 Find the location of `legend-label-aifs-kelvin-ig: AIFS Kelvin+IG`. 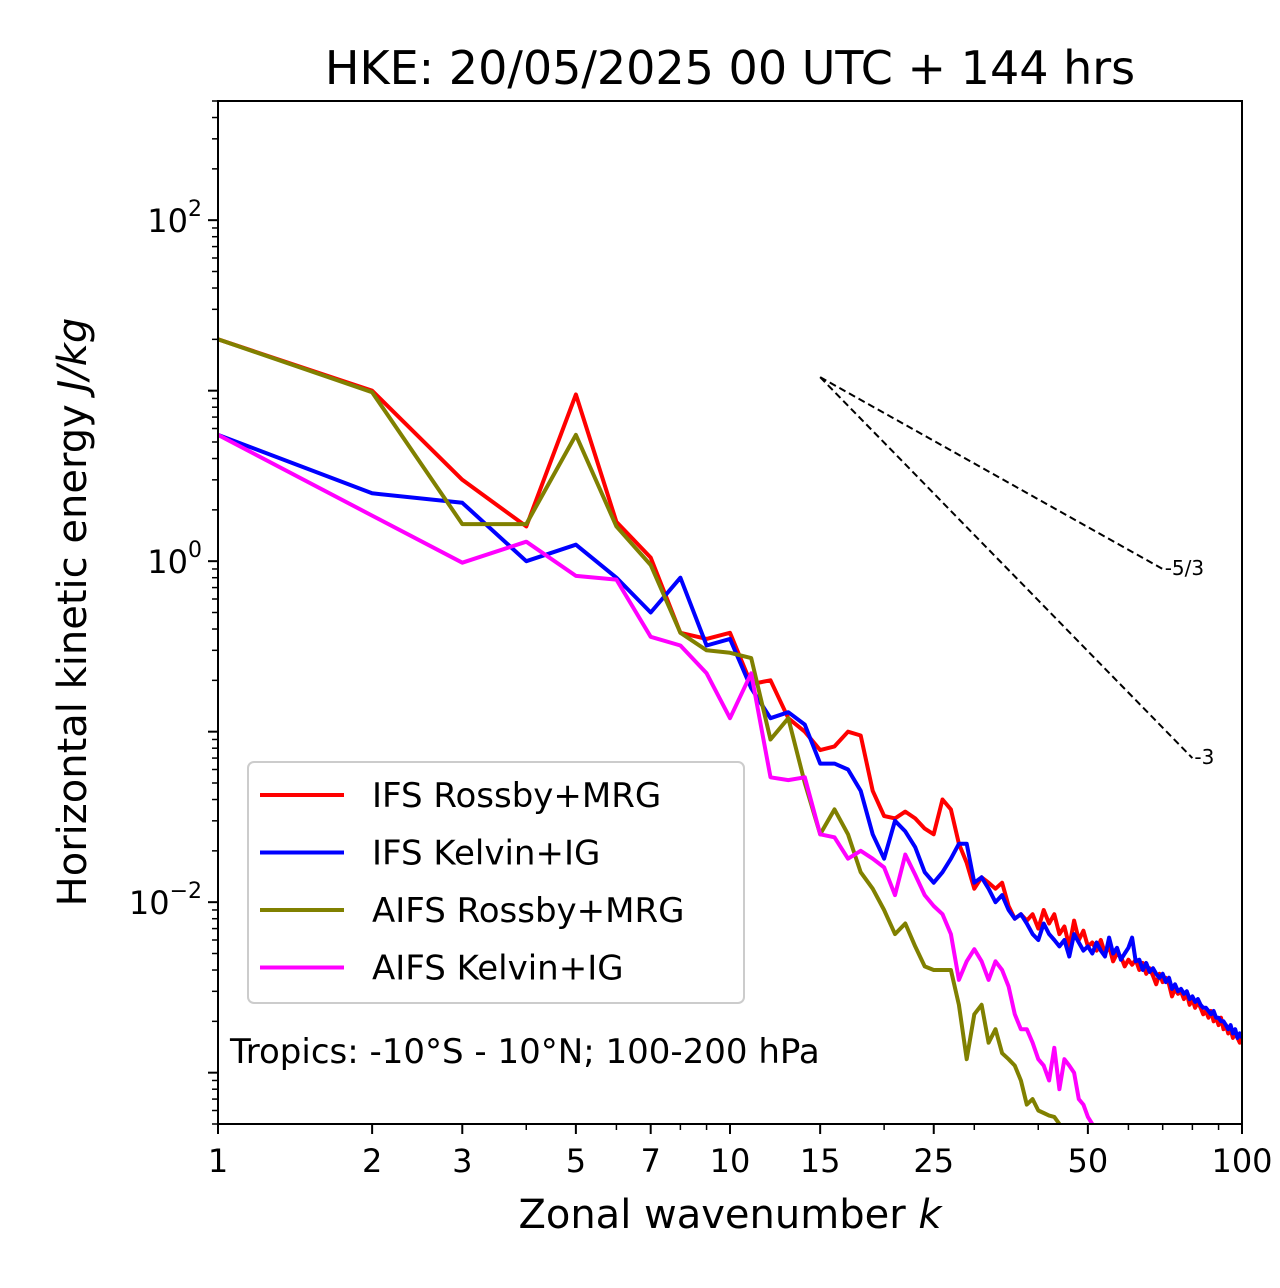

legend-label-aifs-kelvin-ig: AIFS Kelvin+IG is located at coordinates (498, 969).